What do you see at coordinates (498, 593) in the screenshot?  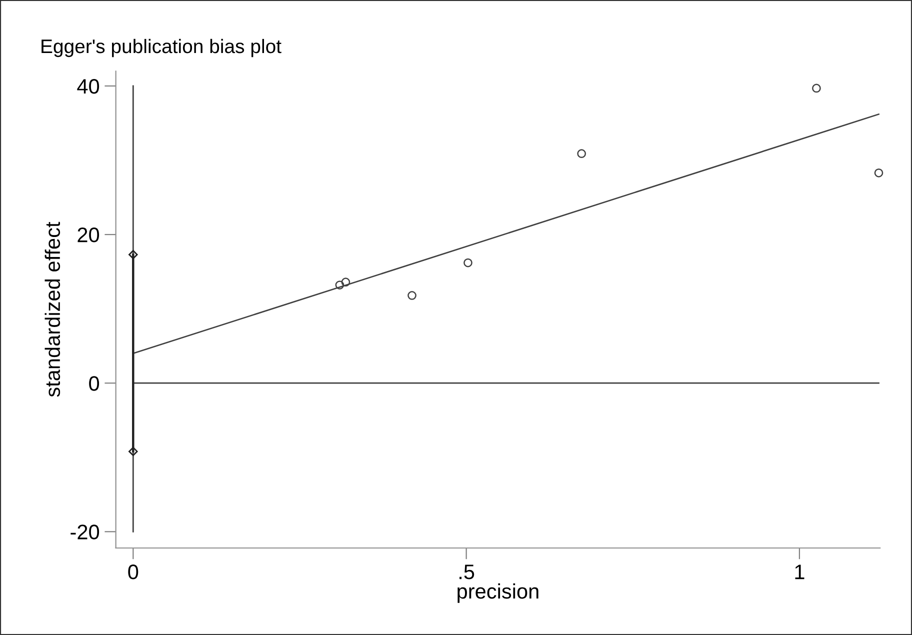 I see `x-axis-title: precision` at bounding box center [498, 593].